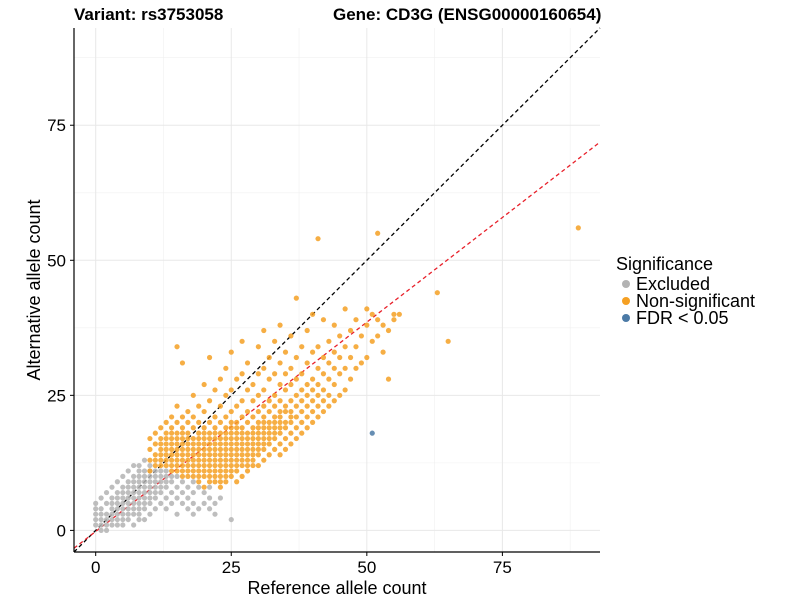 The image size is (800, 605). Describe the element at coordinates (56, 260) in the screenshot. I see `y-tick-label: 50` at that location.